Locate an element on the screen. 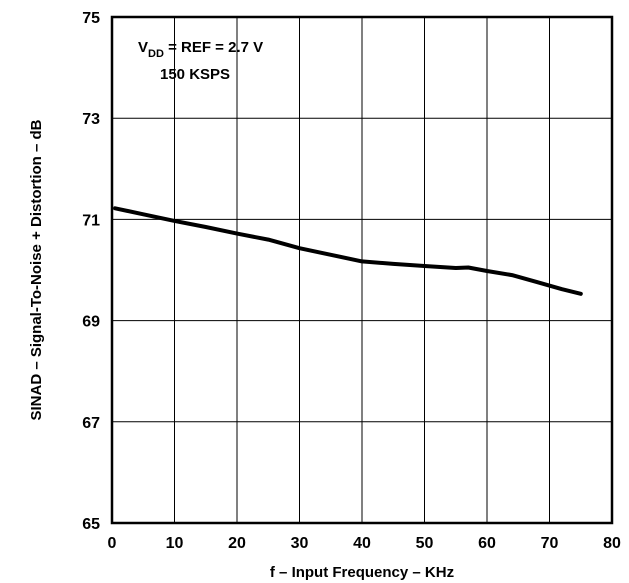 Image resolution: width=629 pixels, height=583 pixels. y-tick-label-67: 67 is located at coordinates (91, 423).